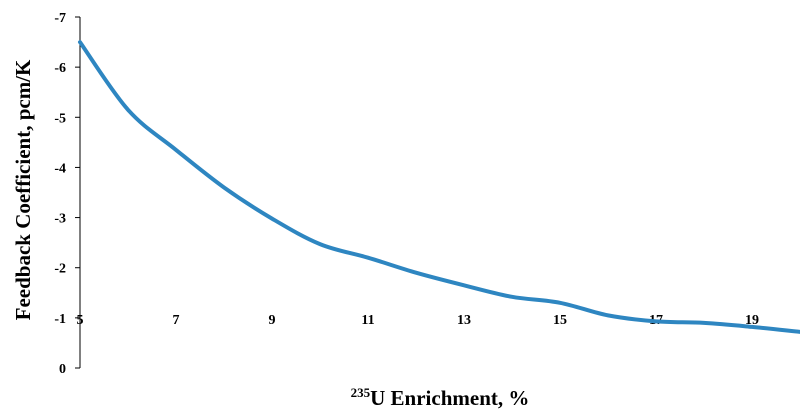 Image resolution: width=800 pixels, height=414 pixels. Describe the element at coordinates (78, 192) in the screenshot. I see `axes` at that location.